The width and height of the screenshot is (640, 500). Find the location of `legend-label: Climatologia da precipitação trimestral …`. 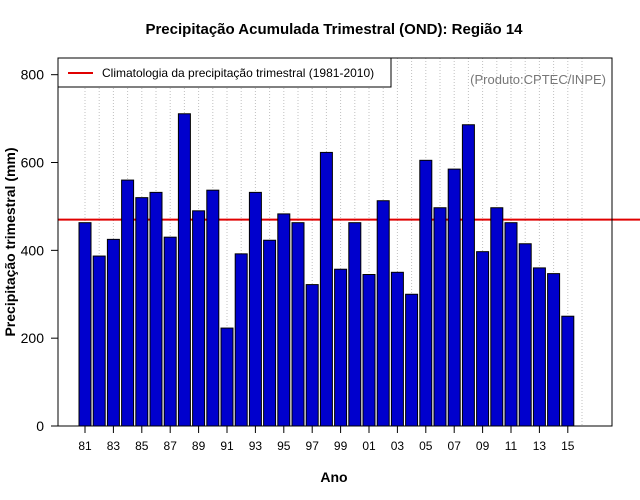

legend-label: Climatologia da precipitação trimestral … is located at coordinates (238, 73).